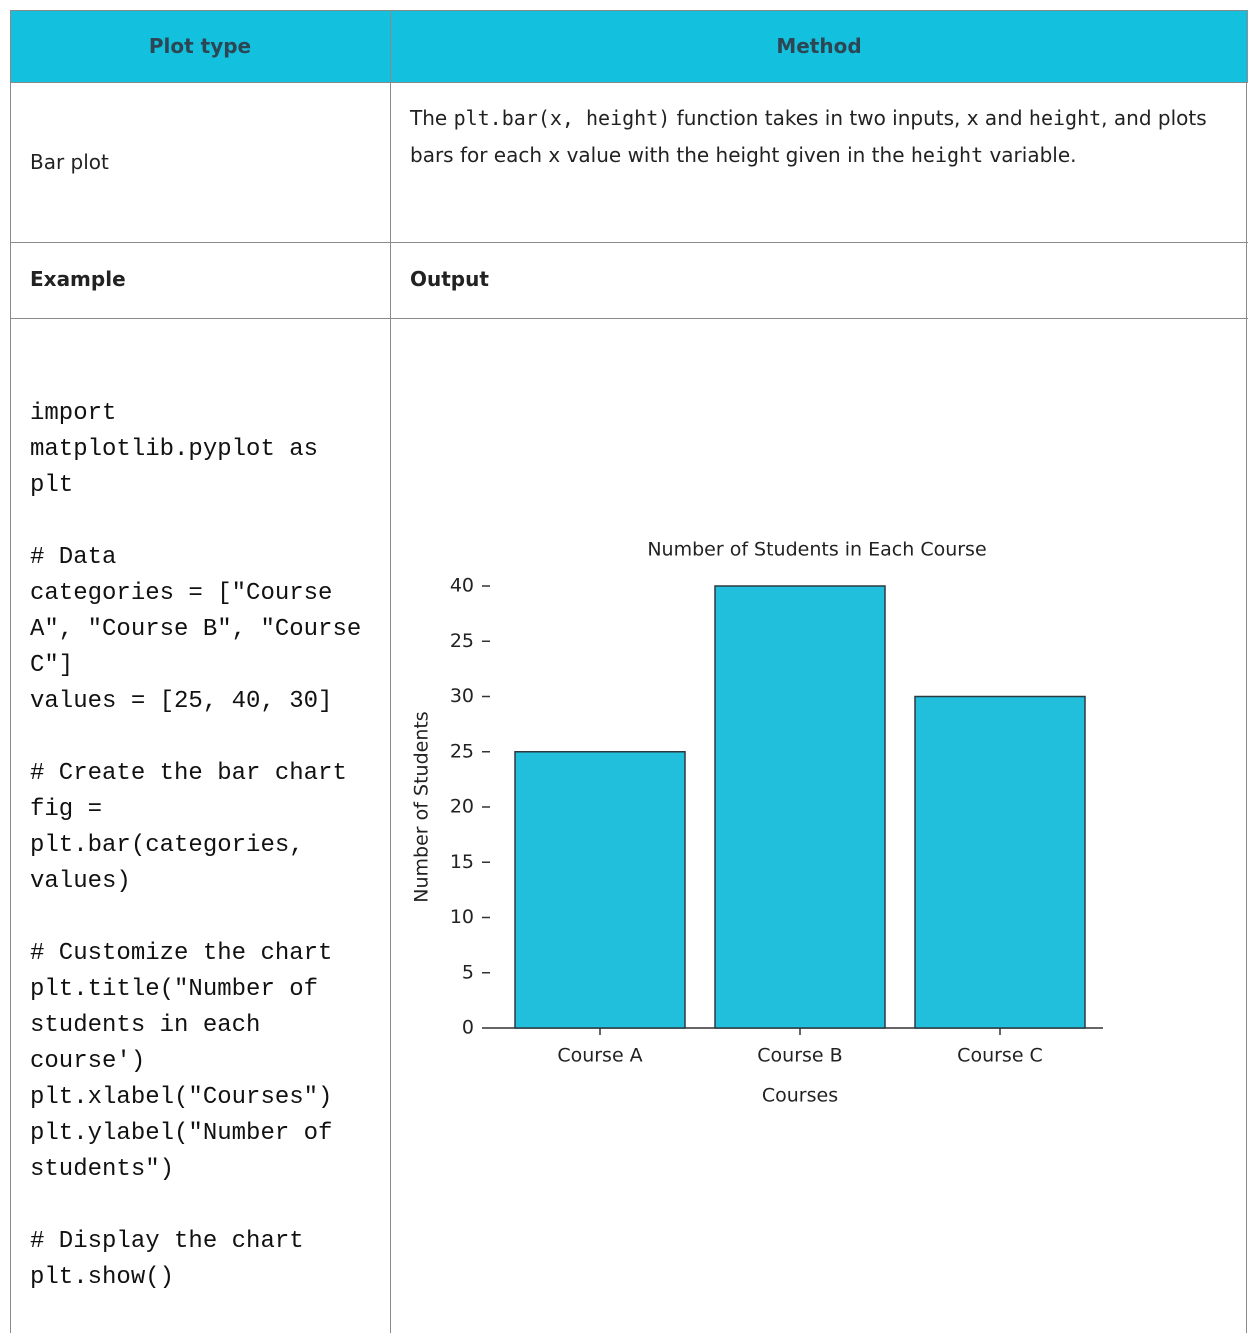 The height and width of the screenshot is (1333, 1248). I want to click on y-tick-label: 5, so click(468, 972).